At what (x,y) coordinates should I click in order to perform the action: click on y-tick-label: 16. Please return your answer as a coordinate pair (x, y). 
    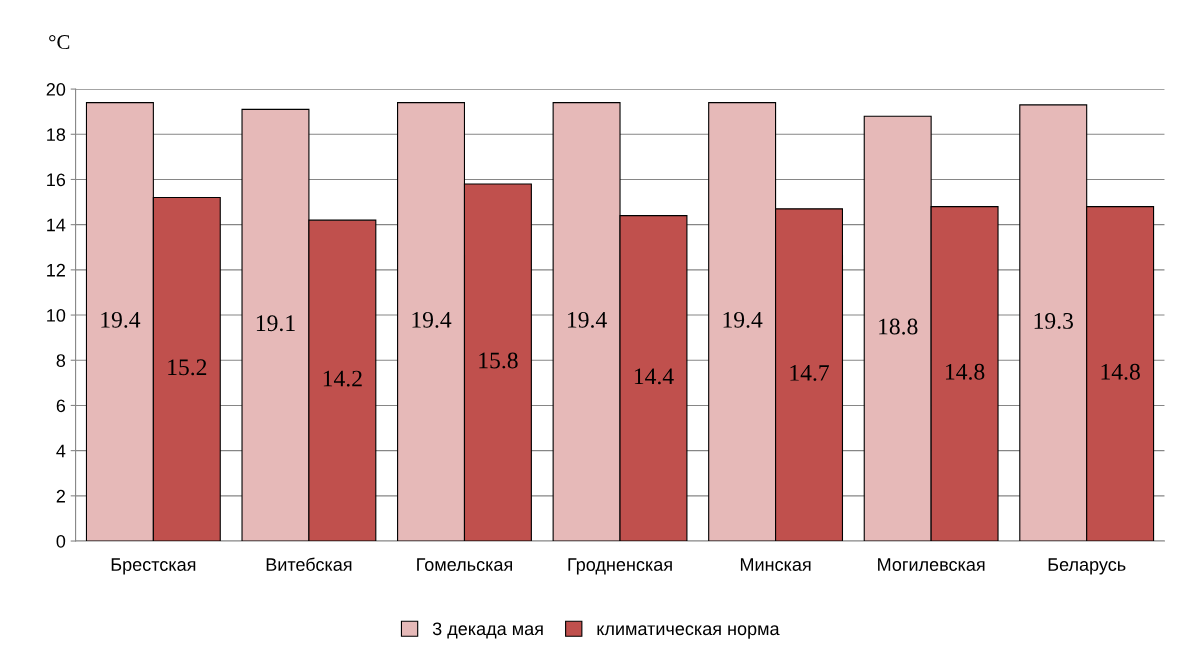
    Looking at the image, I should click on (56, 180).